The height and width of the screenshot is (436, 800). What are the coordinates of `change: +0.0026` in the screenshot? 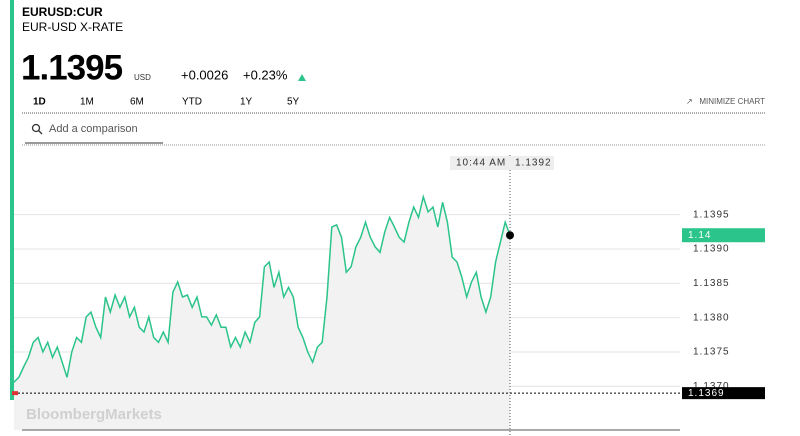 It's located at (204, 74).